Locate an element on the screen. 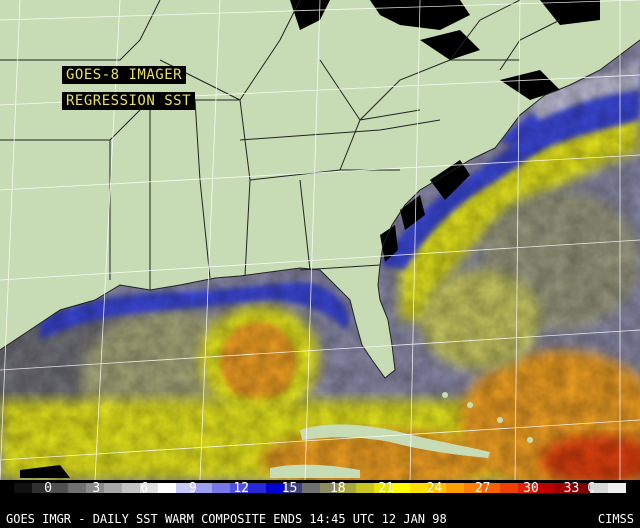  color-bar-tick-label: 30 is located at coordinates (531, 488).